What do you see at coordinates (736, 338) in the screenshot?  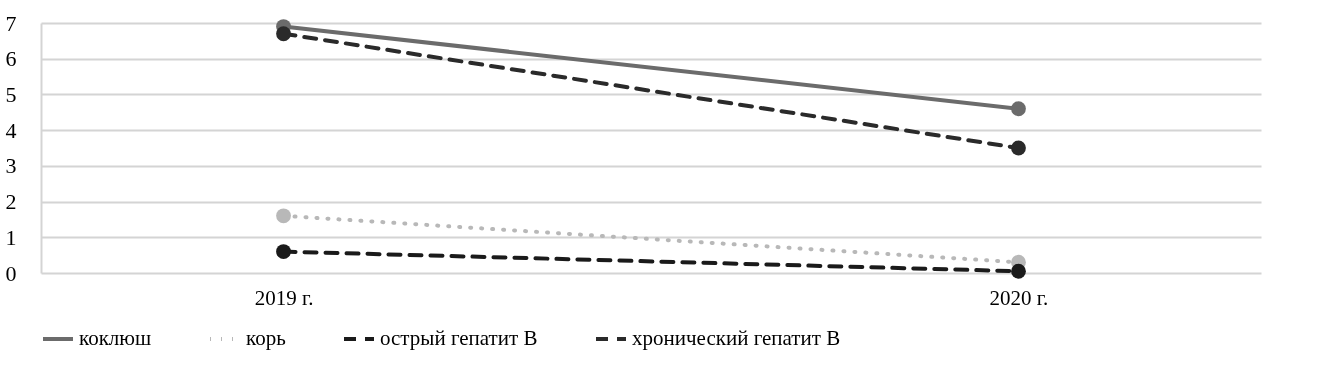 I see `legend-label: хронический гепатит В` at bounding box center [736, 338].